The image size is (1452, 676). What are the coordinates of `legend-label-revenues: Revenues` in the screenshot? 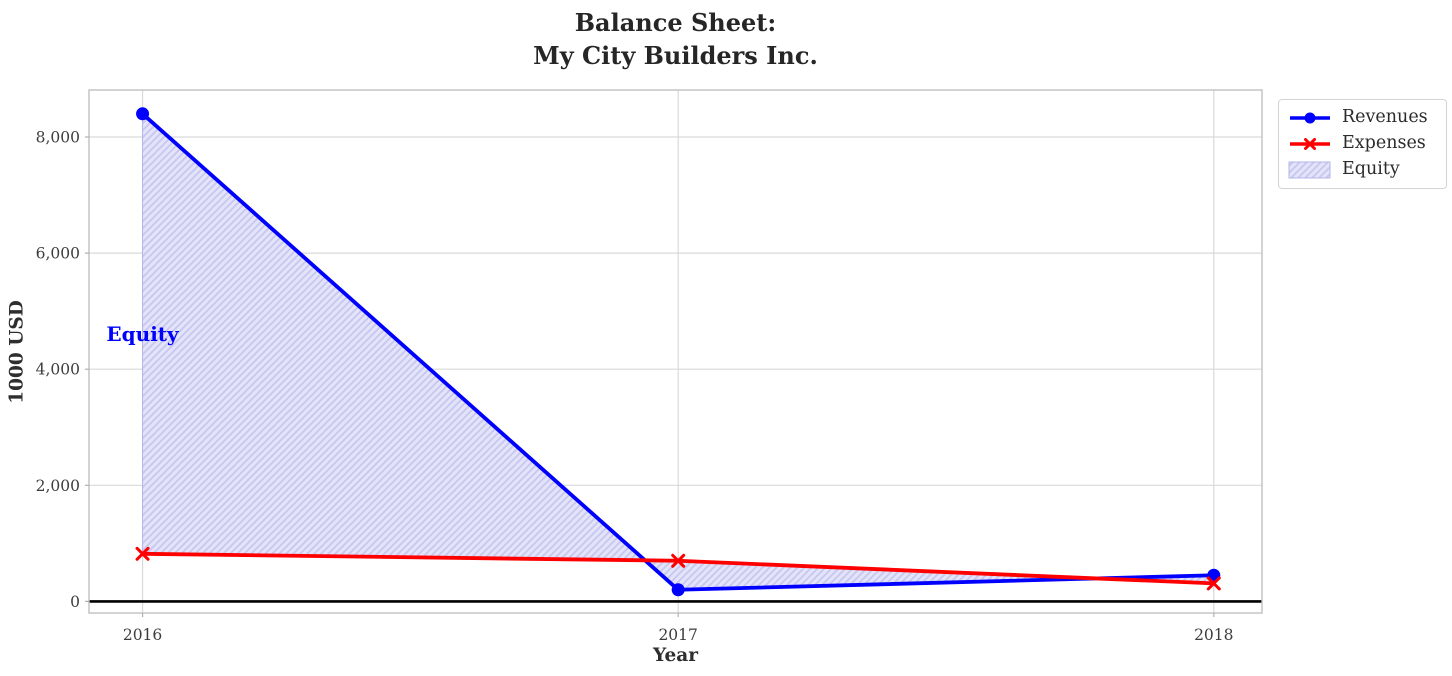 It's located at (1385, 117).